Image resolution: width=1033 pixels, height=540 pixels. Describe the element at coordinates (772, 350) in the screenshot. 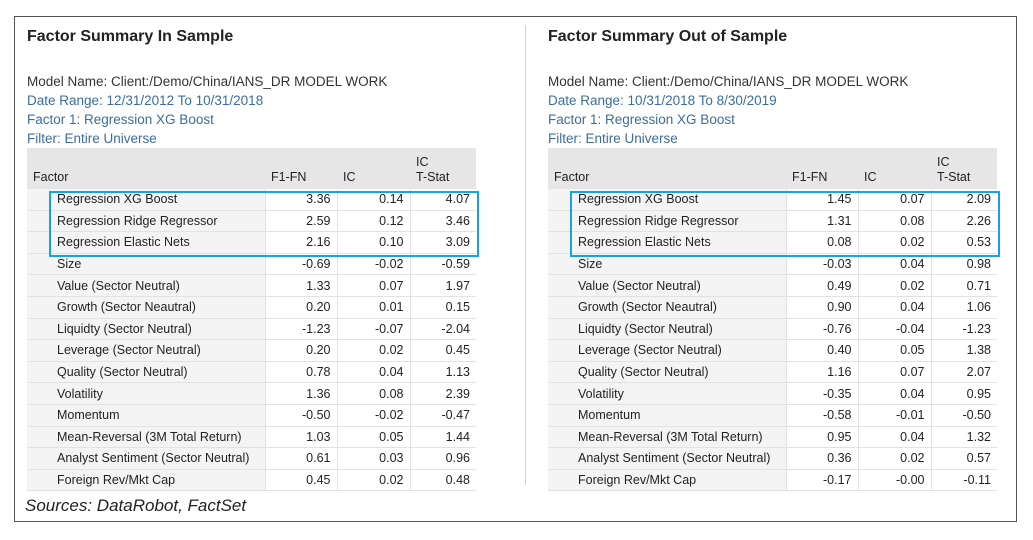

I see `table-row: Leverage (Sector Neutral) 0.40 0.05 1.38` at that location.